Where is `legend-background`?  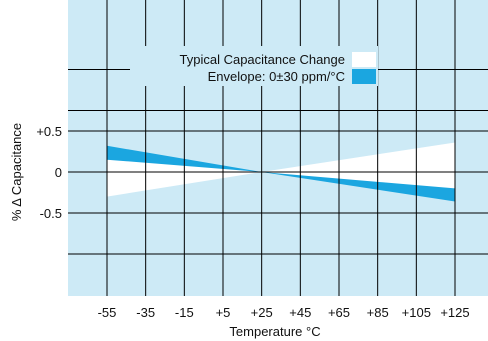
legend-background is located at coordinates (254, 66).